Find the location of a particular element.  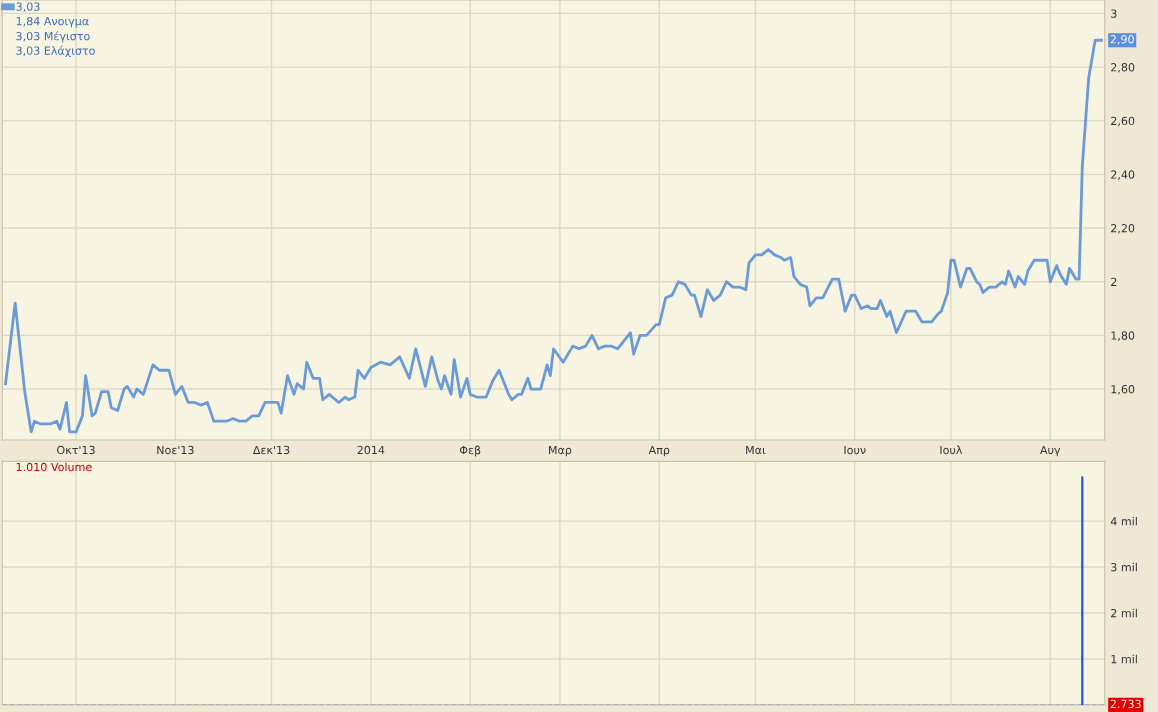

y-tick-label: 2,80 is located at coordinates (1123, 68).